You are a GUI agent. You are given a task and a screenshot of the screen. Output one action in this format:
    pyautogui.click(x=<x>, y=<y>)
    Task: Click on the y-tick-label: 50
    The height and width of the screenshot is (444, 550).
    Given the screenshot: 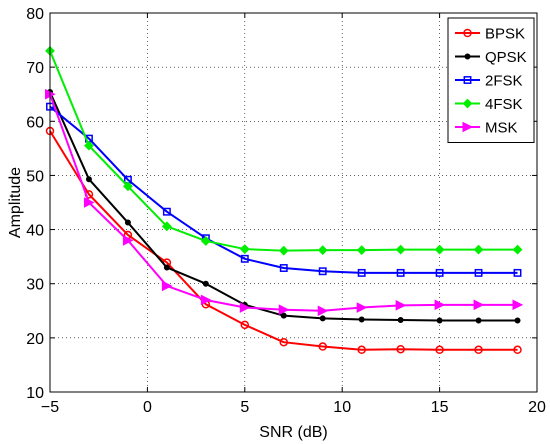 What is the action you would take?
    pyautogui.click(x=35, y=176)
    